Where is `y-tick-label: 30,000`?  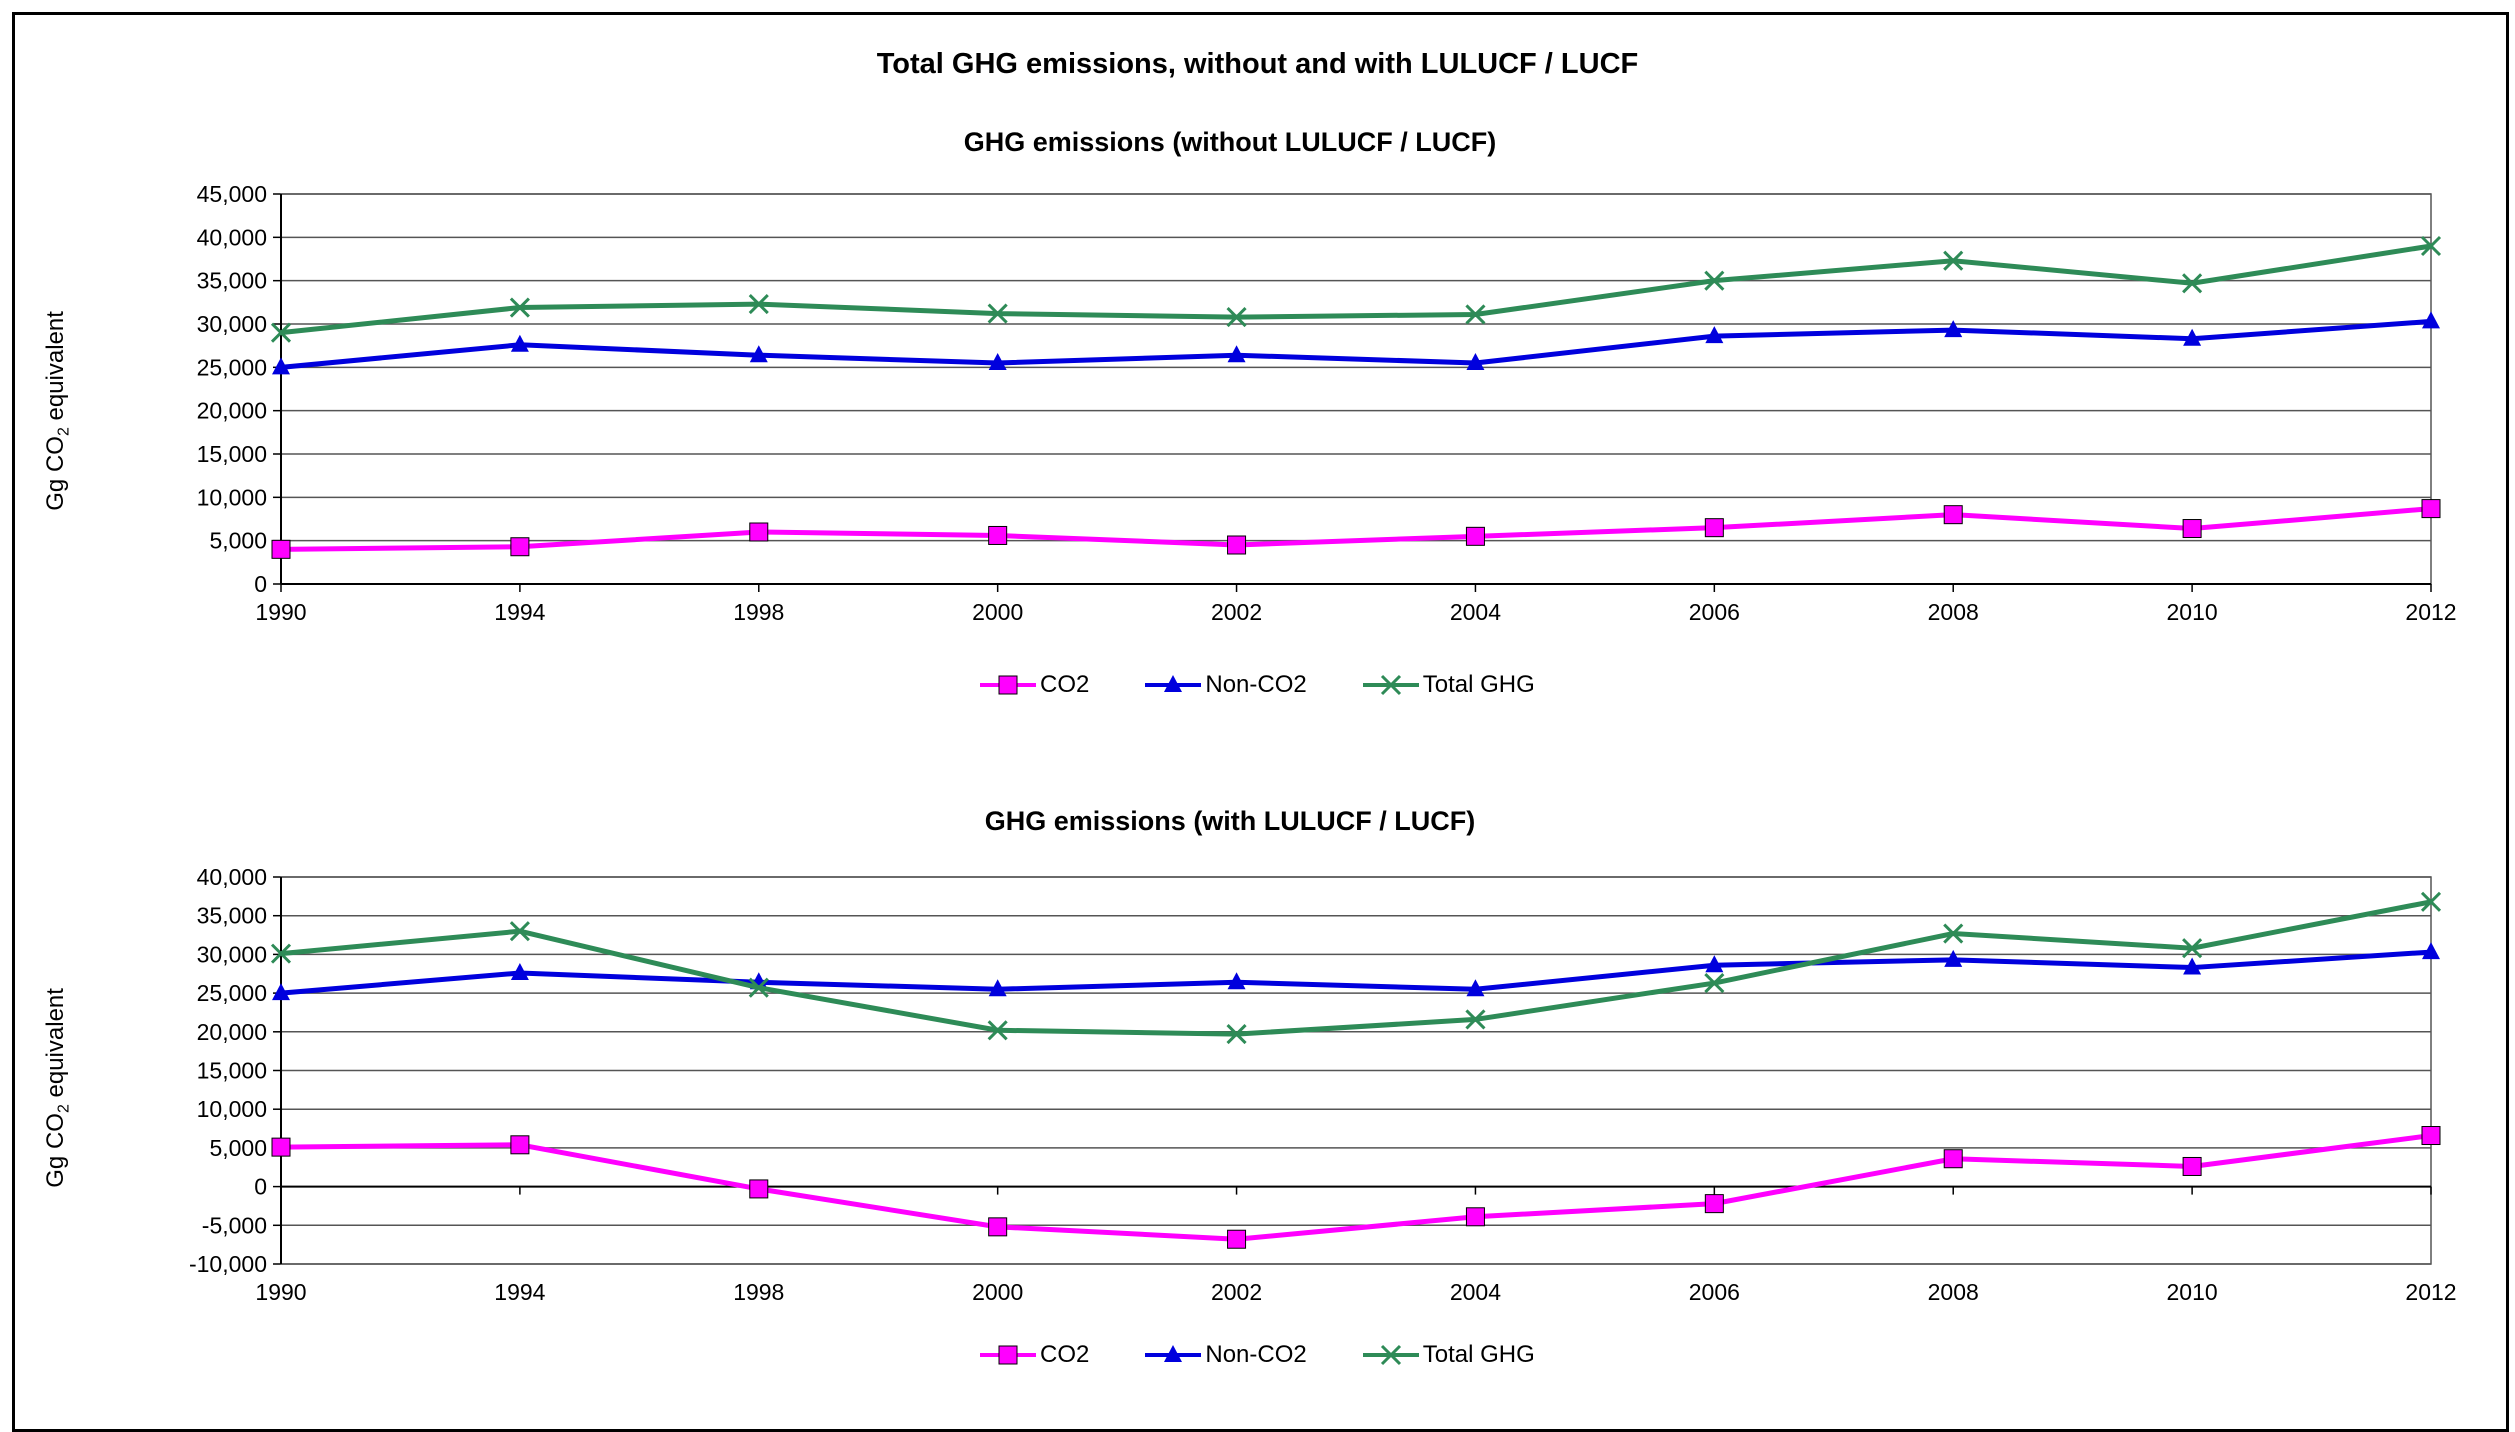
y-tick-label: 30,000 is located at coordinates (232, 324).